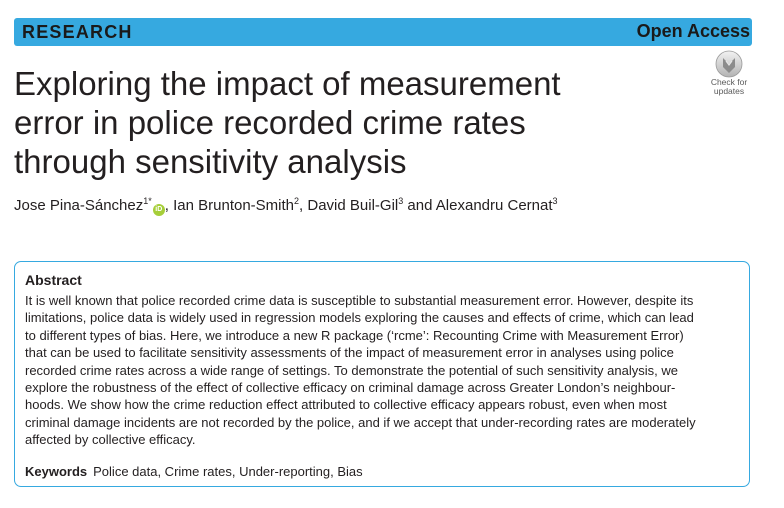 The height and width of the screenshot is (508, 784). Describe the element at coordinates (419, 205) in the screenshot. I see `author-separator: and` at that location.